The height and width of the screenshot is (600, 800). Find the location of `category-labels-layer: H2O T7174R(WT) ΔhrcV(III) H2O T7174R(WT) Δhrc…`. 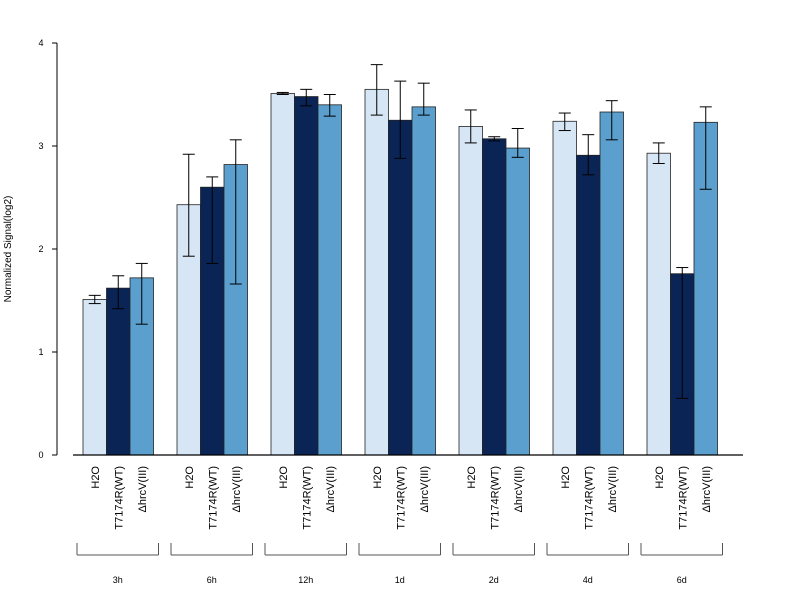

category-labels-layer: H2O T7174R(WT) ΔhrcV(III) H2O T7174R(WT) Δhrc… is located at coordinates (401, 498).